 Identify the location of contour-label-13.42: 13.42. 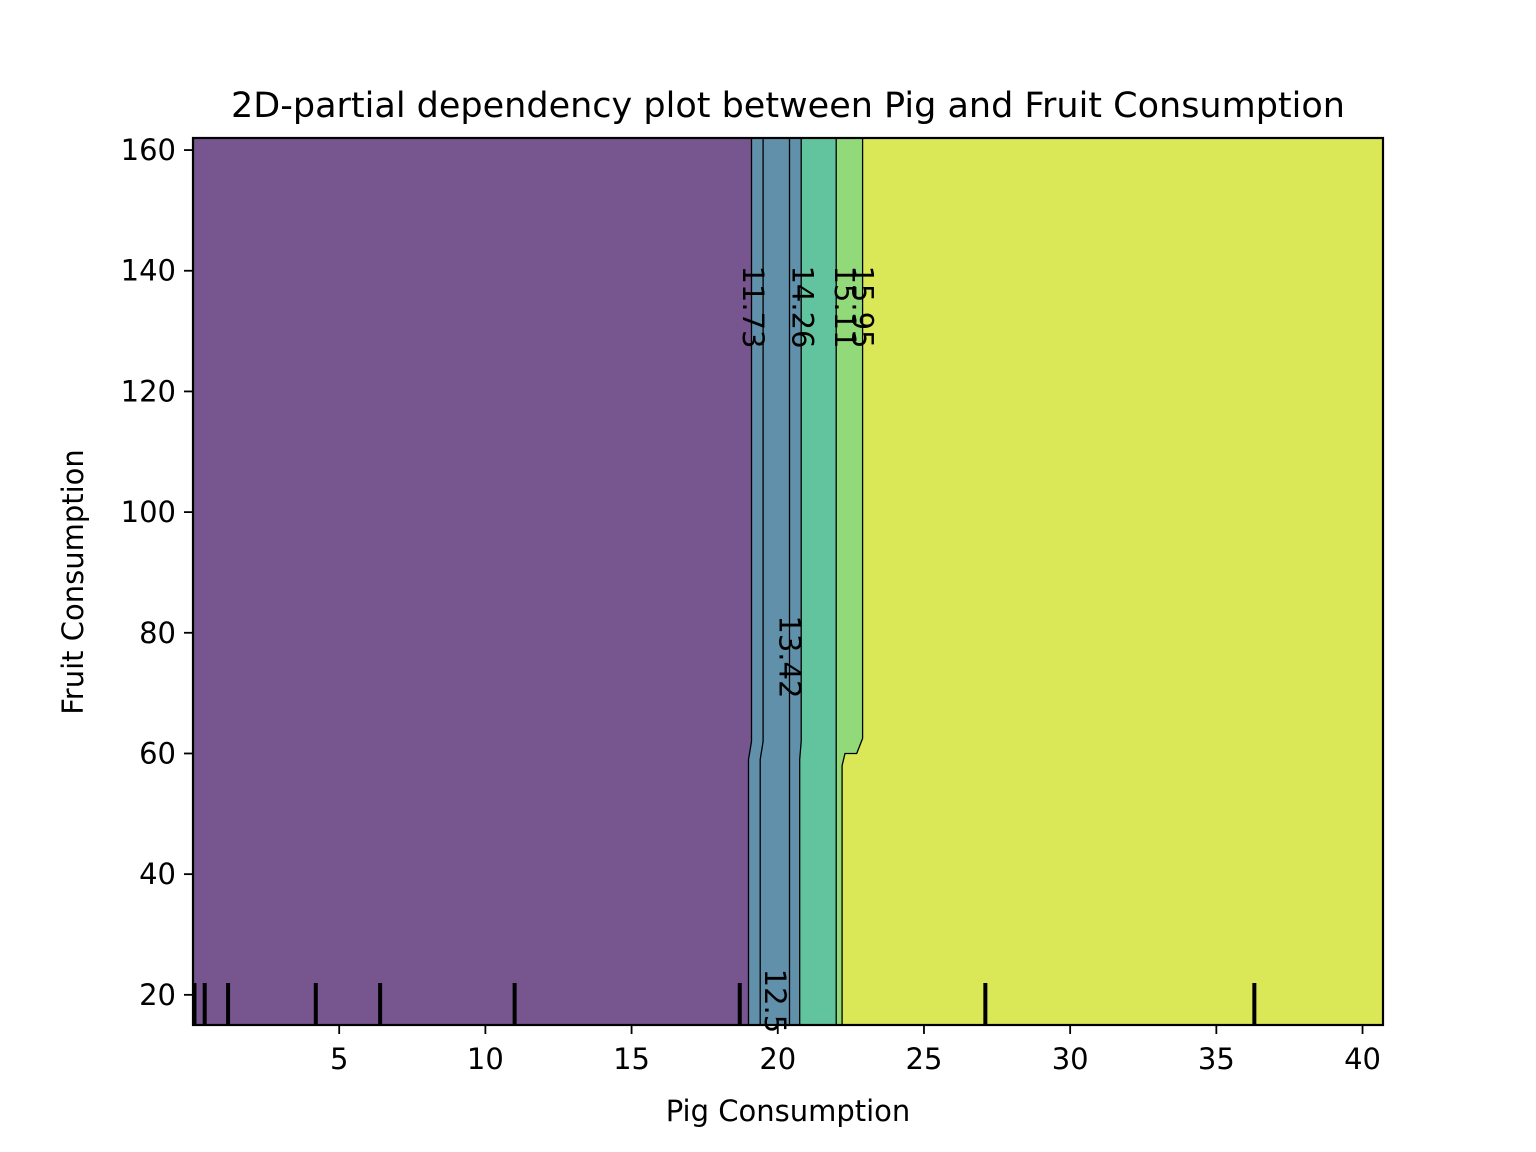
(790, 656).